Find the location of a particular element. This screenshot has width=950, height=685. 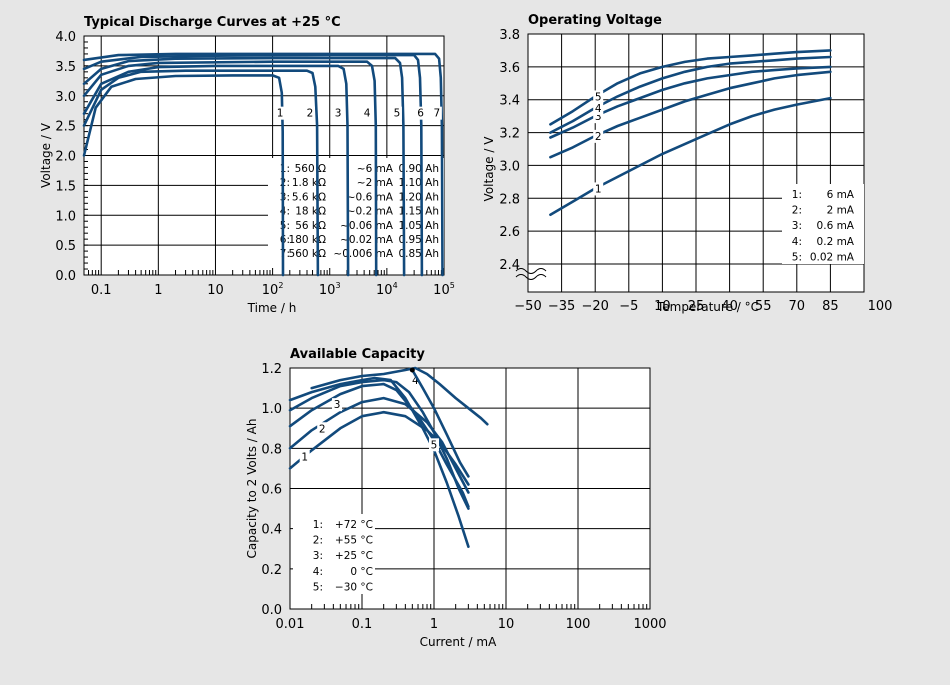

legend-current: 6 mA is located at coordinates (841, 195).